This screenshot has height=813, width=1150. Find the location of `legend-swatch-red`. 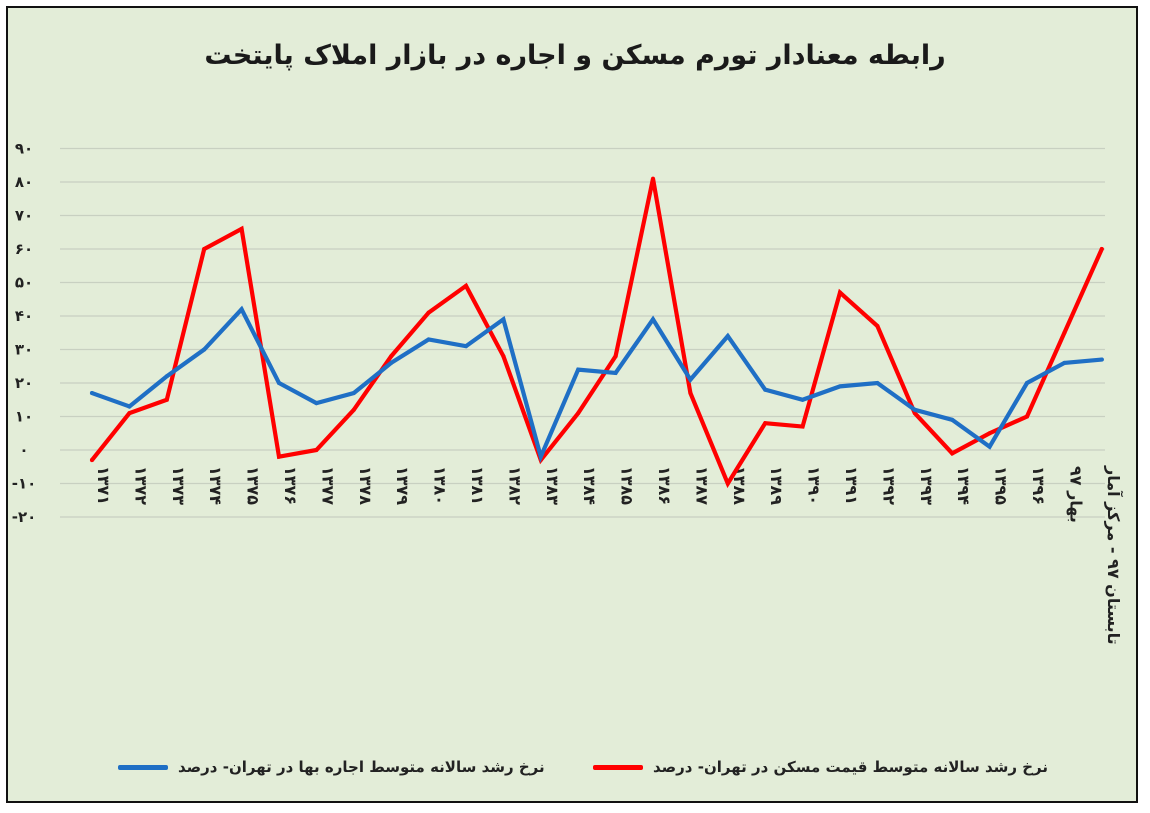

legend-swatch-red is located at coordinates (618, 767).